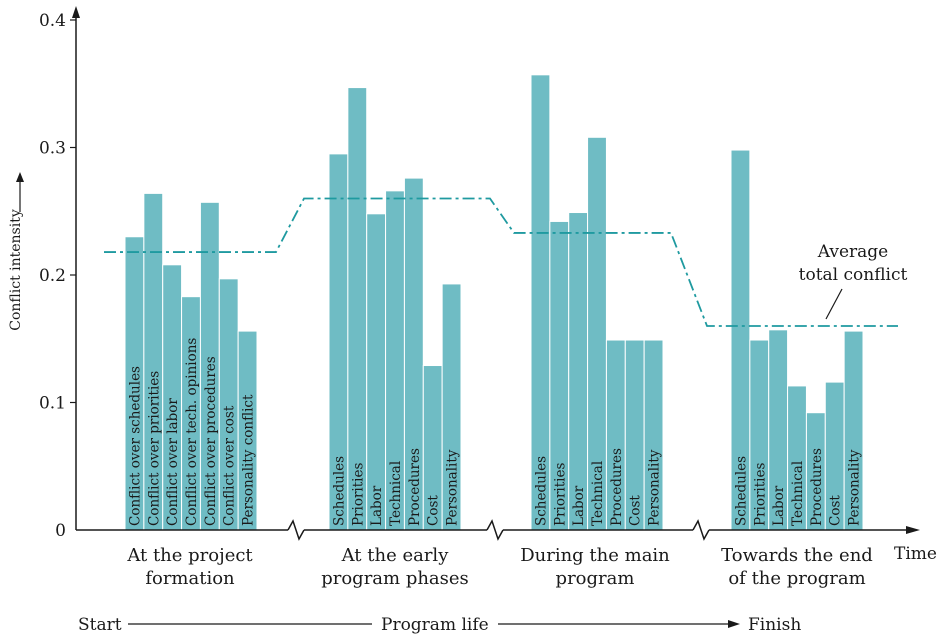  I want to click on bar-label: Conflict over cost, so click(230, 465).